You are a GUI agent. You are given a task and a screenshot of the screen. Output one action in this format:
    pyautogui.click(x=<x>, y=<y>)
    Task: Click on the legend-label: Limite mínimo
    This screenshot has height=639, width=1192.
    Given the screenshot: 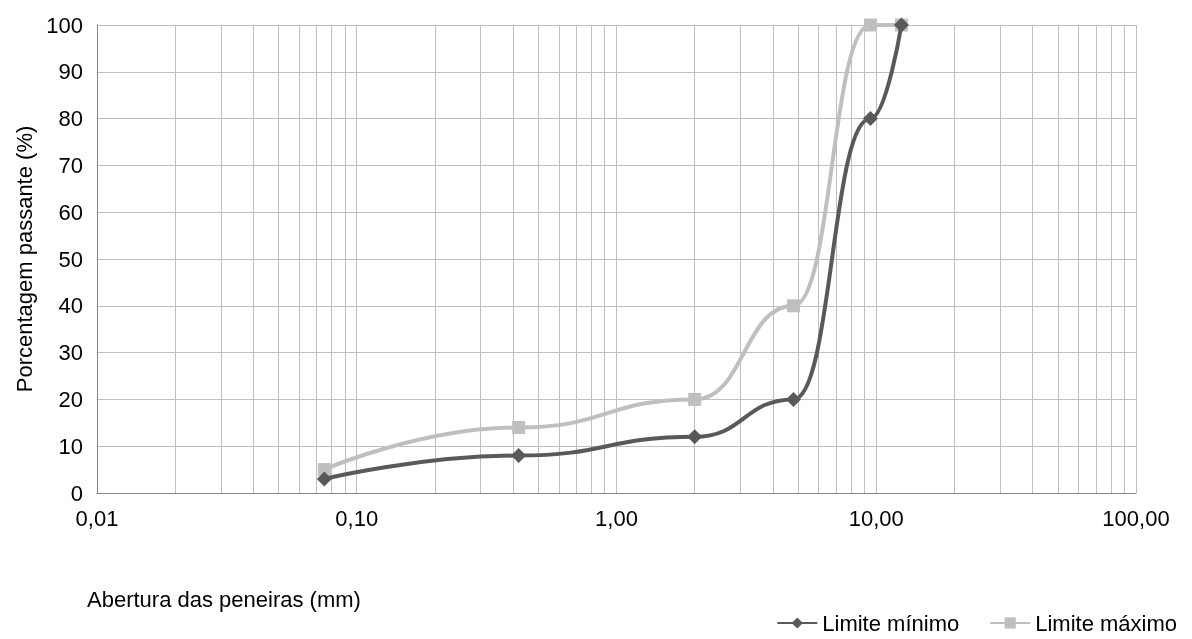 What is the action you would take?
    pyautogui.click(x=891, y=623)
    